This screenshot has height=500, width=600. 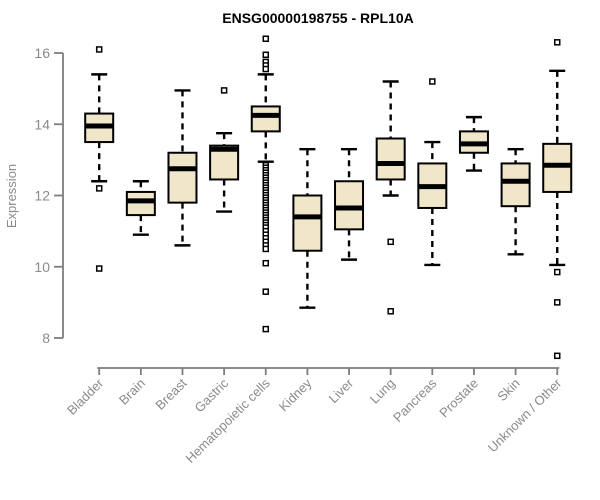 I want to click on x-tick-label-bladder: Bladder, so click(x=85, y=396).